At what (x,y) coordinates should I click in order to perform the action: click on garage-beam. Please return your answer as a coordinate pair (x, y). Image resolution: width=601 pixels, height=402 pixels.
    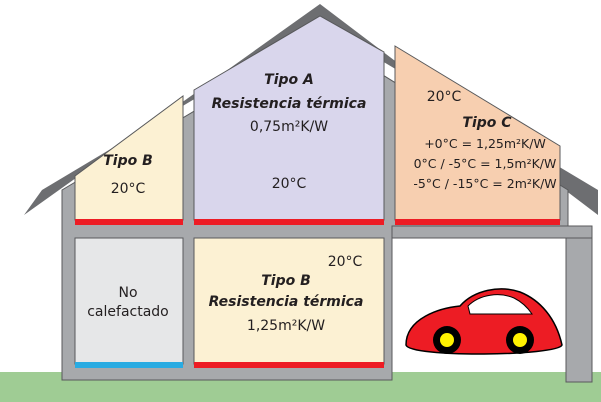
    Looking at the image, I should click on (492, 232).